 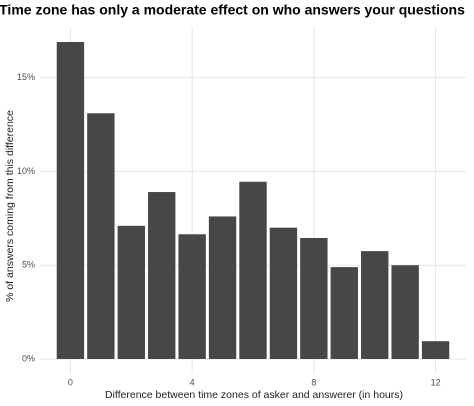 I want to click on y-axis-title: % of answers coming from this difference, so click(x=10, y=206).